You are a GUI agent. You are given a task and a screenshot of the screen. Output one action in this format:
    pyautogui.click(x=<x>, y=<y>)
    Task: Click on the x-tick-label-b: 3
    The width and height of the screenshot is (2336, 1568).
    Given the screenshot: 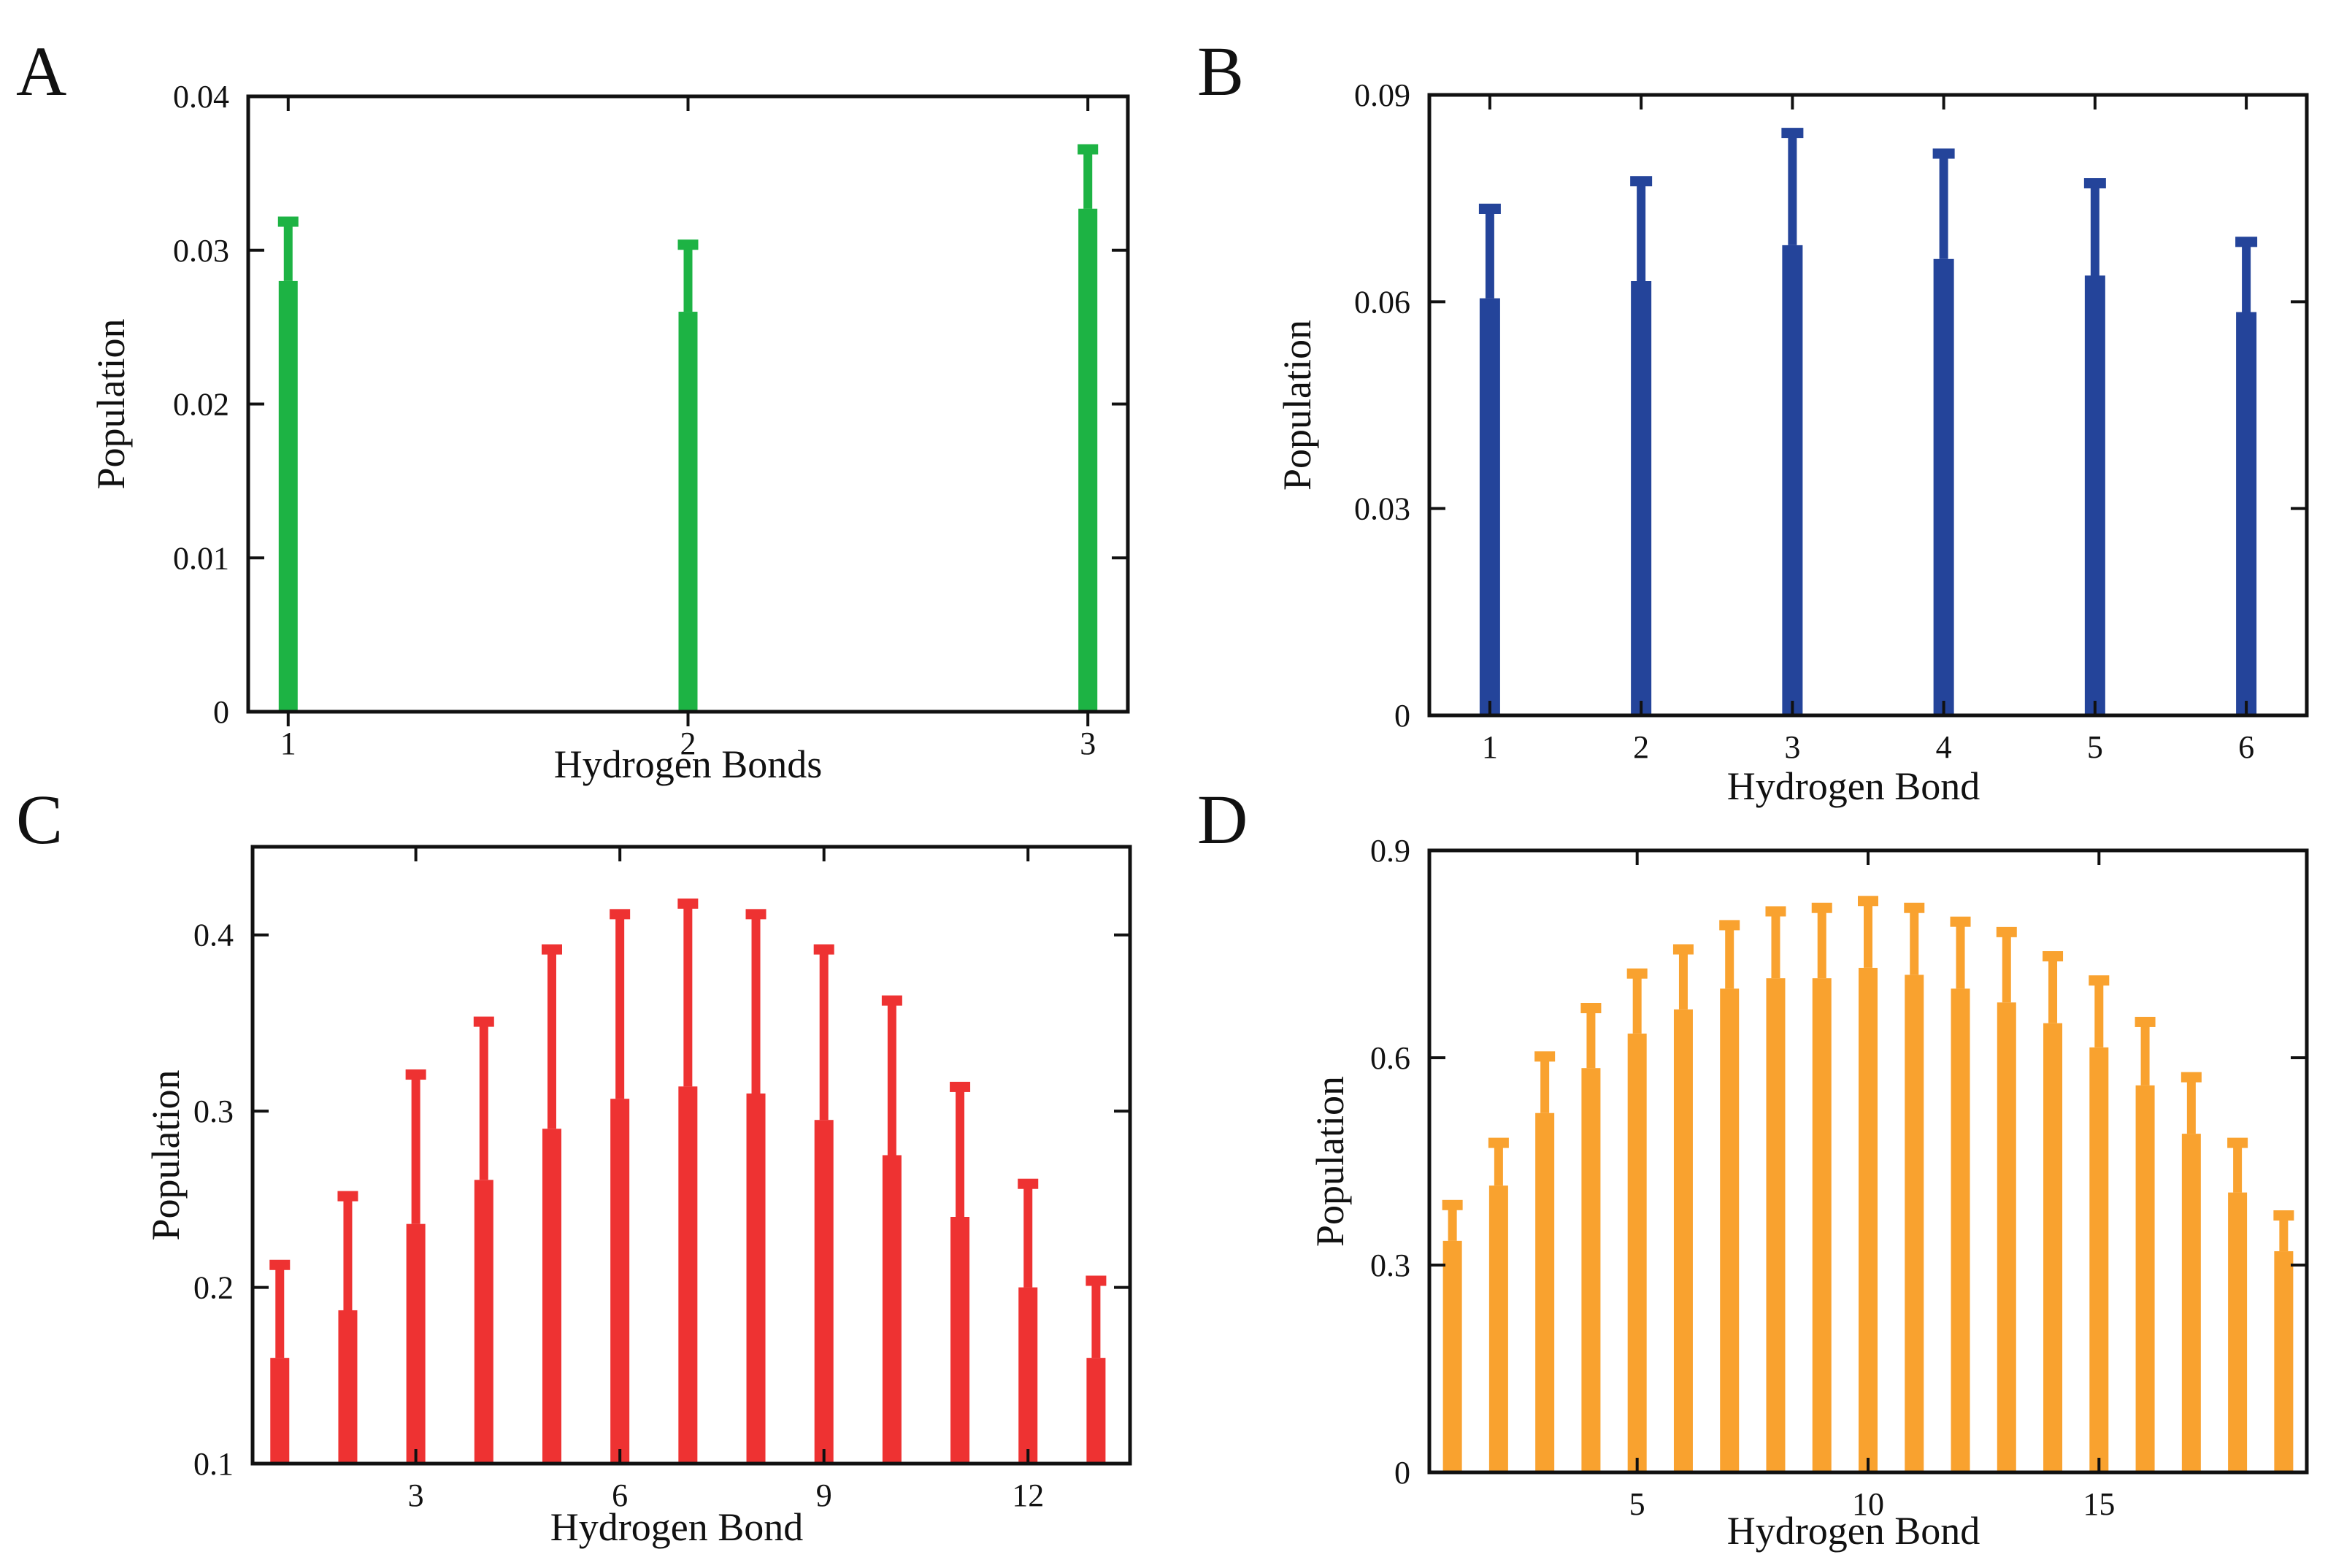 What is the action you would take?
    pyautogui.click(x=1792, y=747)
    